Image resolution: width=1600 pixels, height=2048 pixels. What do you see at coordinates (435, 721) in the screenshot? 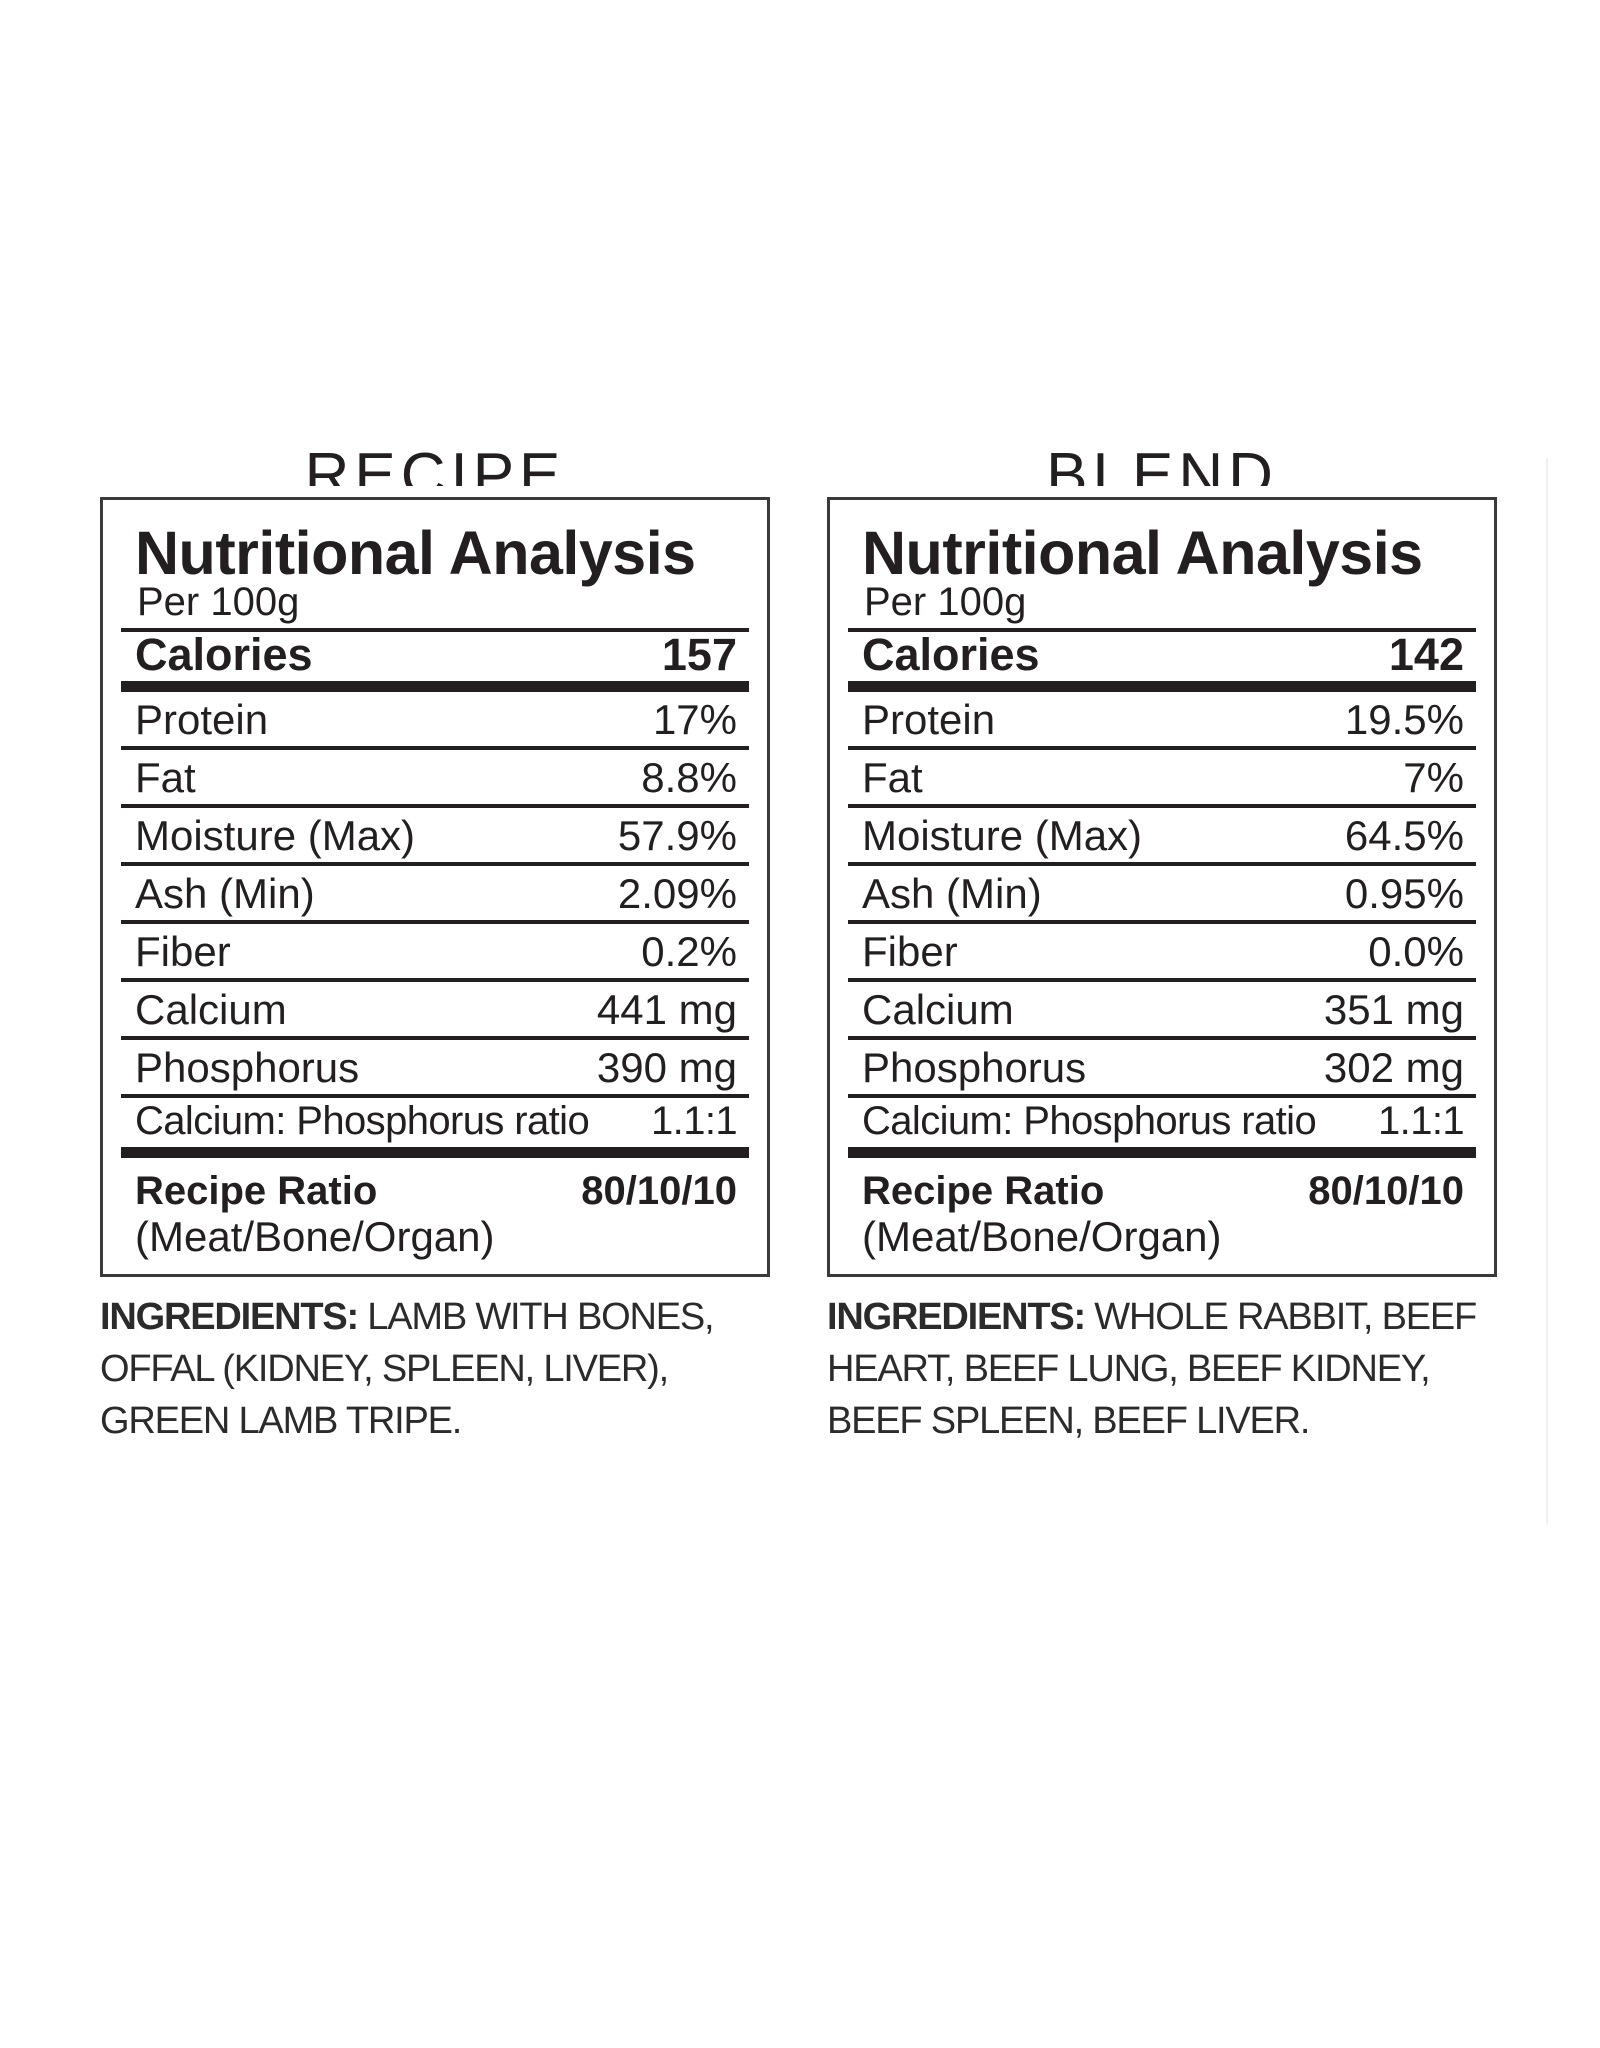
I see `nutrient-row-protein: Protein 17%` at bounding box center [435, 721].